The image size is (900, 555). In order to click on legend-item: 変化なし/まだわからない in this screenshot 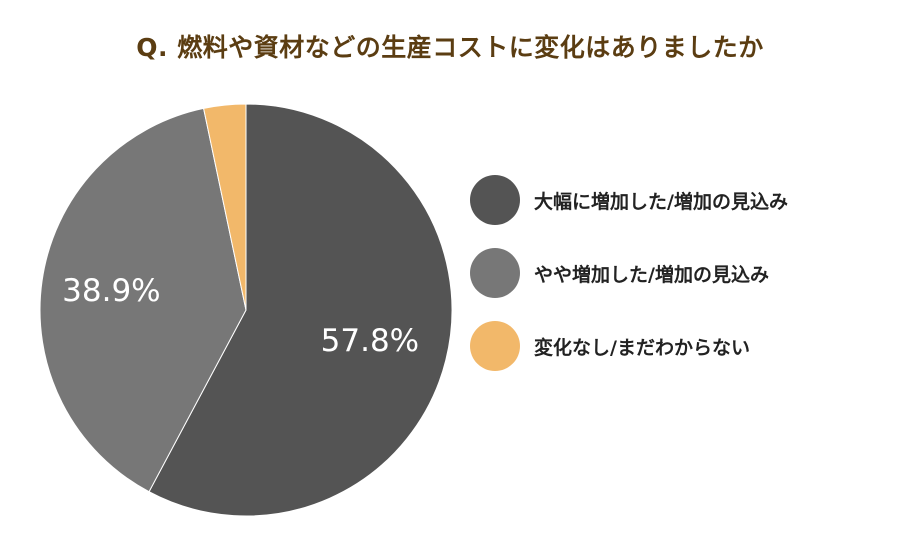, I will do `click(629, 346)`.